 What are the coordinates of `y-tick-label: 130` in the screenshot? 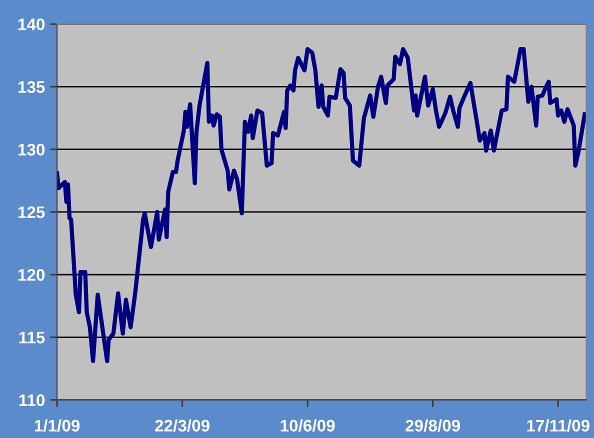 It's located at (31, 150).